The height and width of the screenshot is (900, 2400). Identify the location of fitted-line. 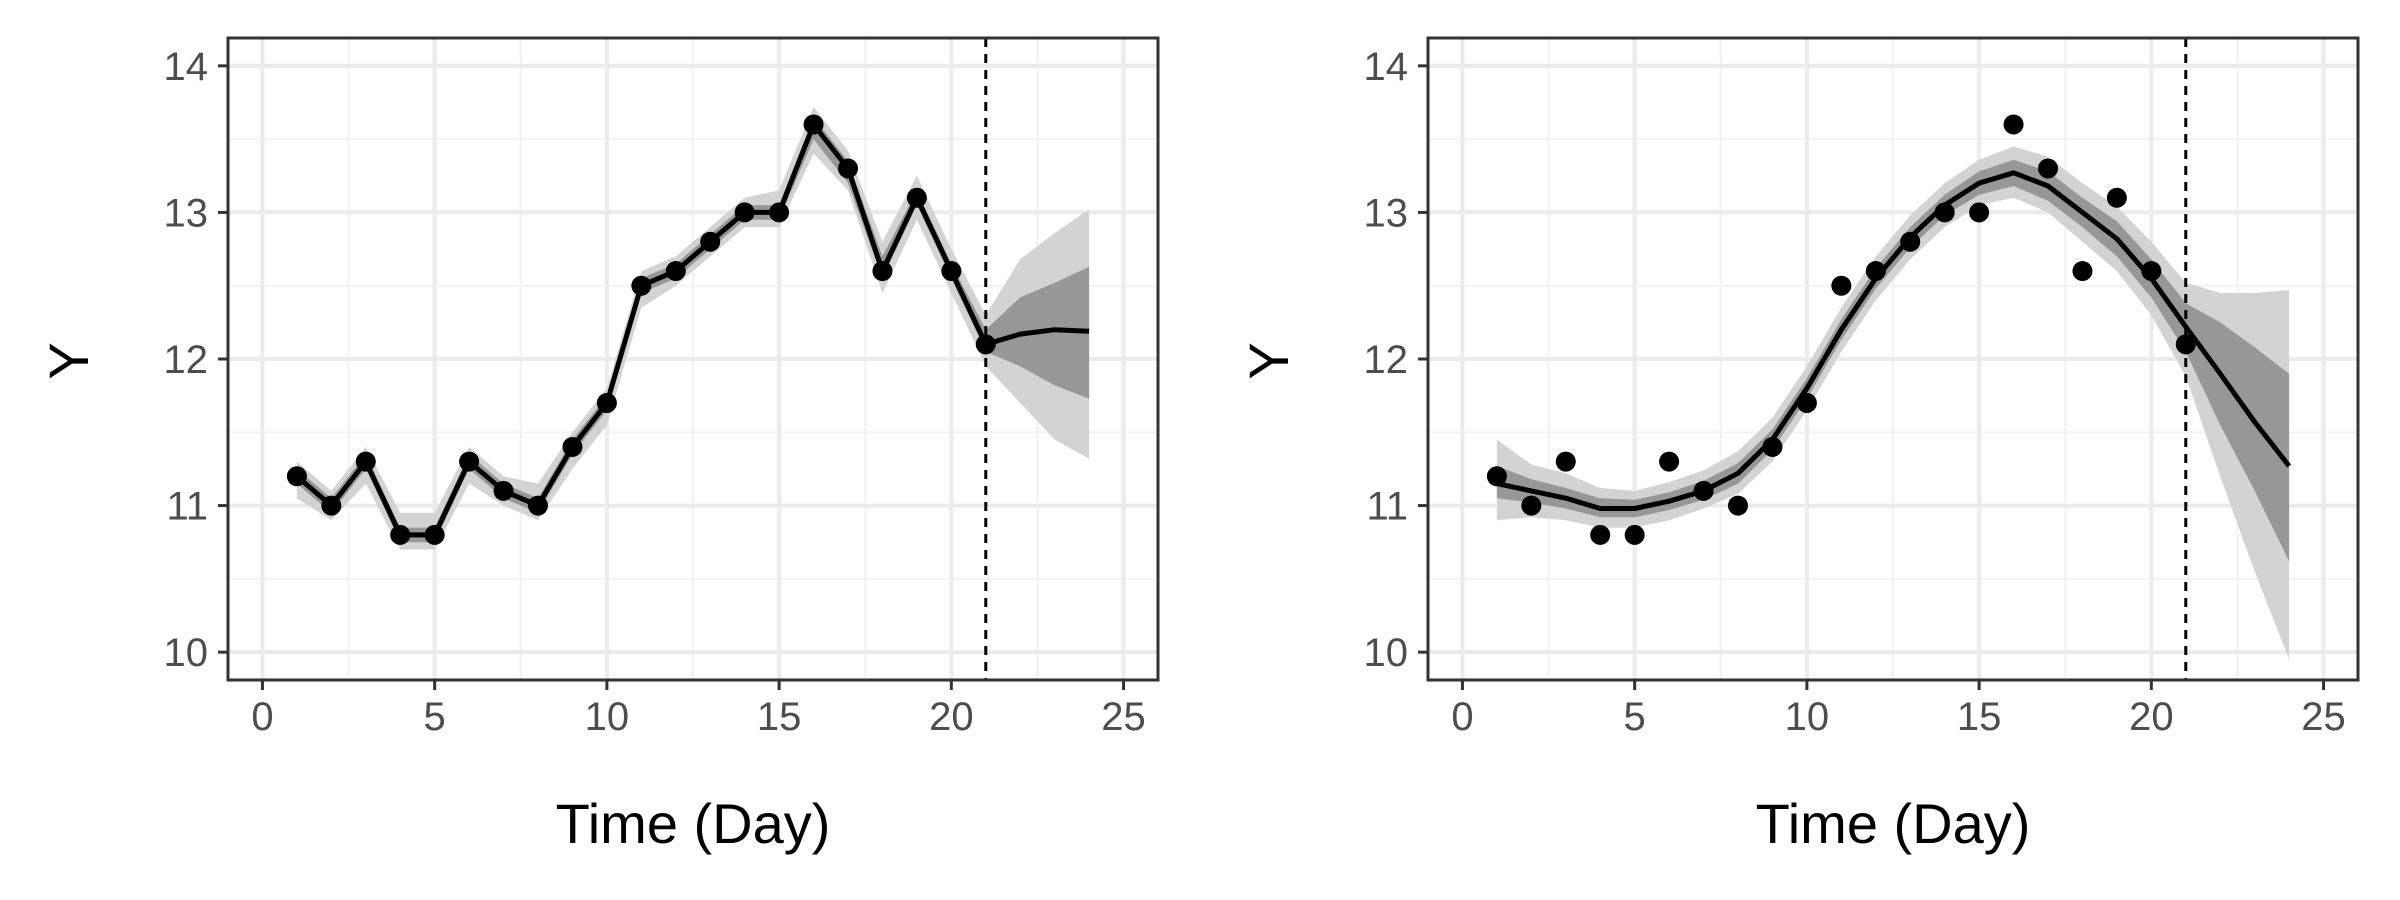
(1894, 340).